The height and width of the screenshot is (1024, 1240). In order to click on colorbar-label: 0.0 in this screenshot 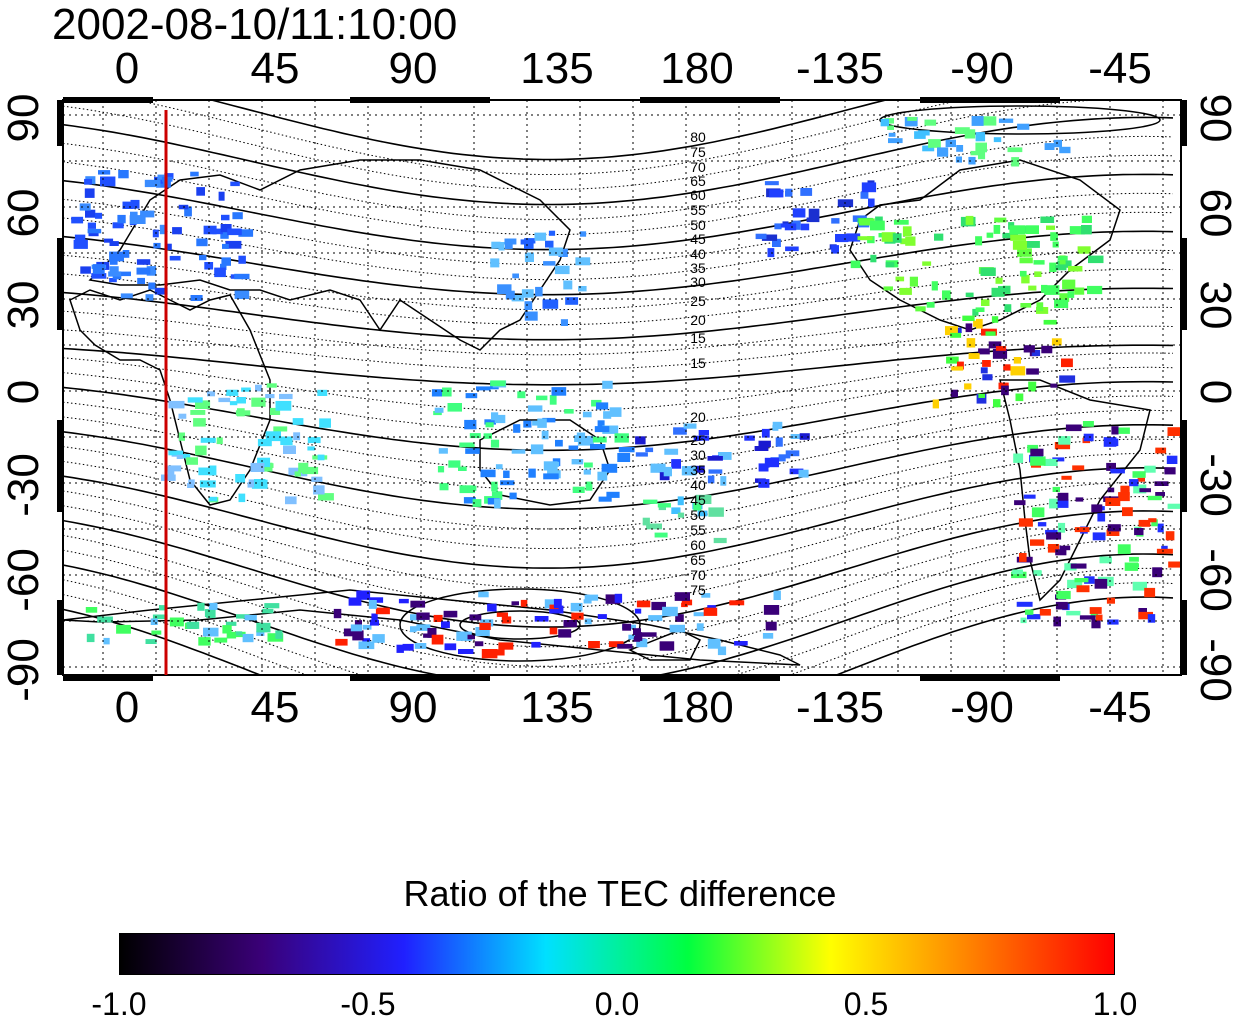, I will do `click(617, 1004)`.